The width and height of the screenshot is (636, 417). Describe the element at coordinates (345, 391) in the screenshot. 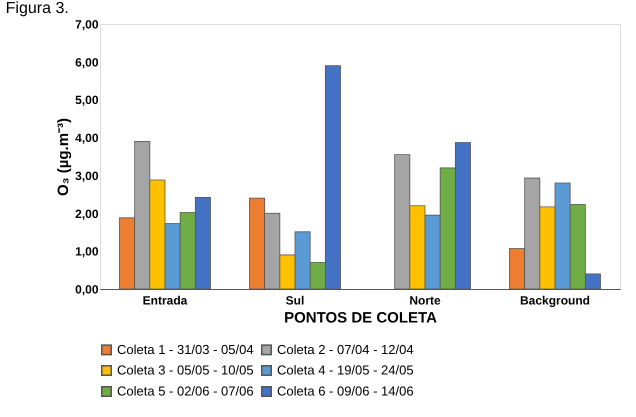

I see `legend-label: Coleta 6 - 09/06 - 14/06` at that location.